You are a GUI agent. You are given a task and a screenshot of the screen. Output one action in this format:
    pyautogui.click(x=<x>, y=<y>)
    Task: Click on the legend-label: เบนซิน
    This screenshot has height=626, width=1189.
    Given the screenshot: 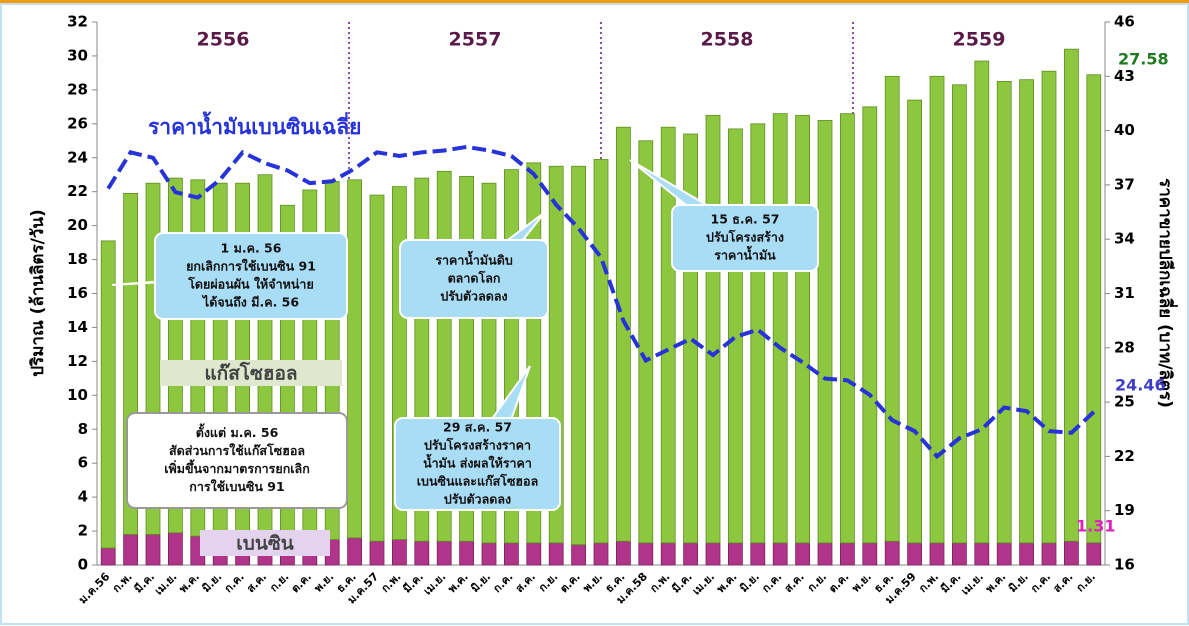 What is the action you would take?
    pyautogui.click(x=264, y=544)
    